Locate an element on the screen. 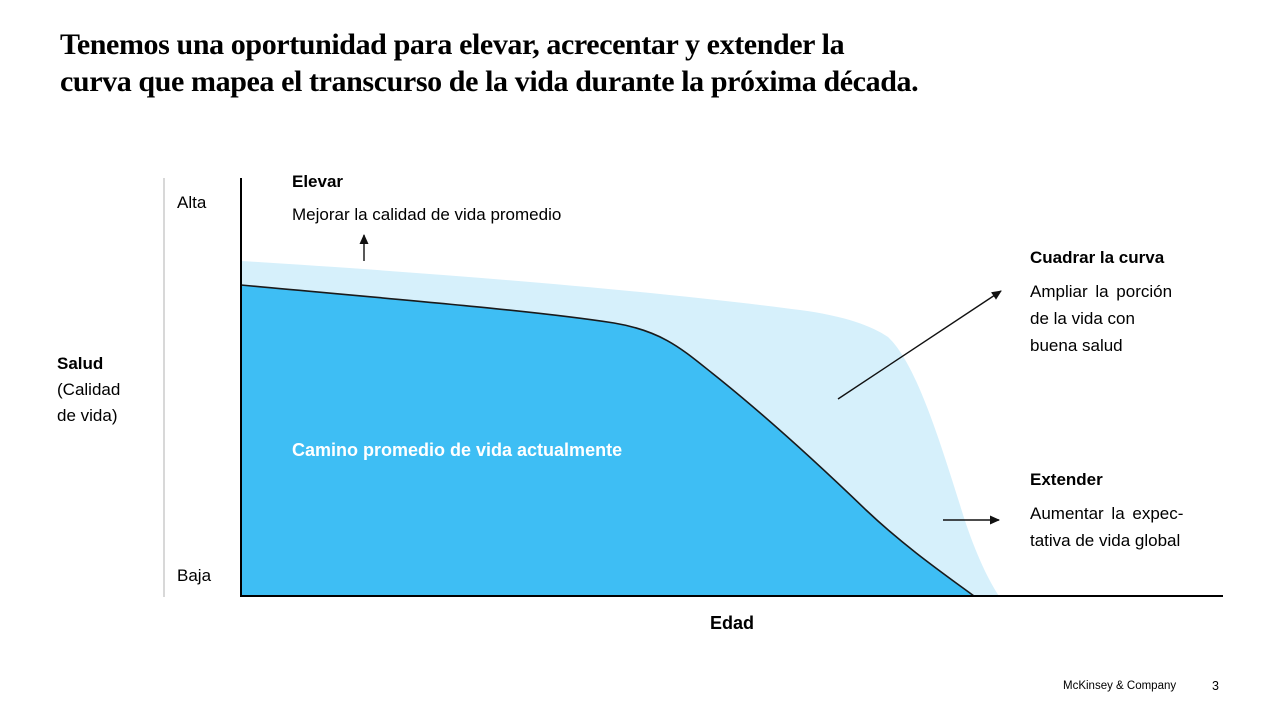  footer-brand: McKinsey & Company is located at coordinates (1120, 686).